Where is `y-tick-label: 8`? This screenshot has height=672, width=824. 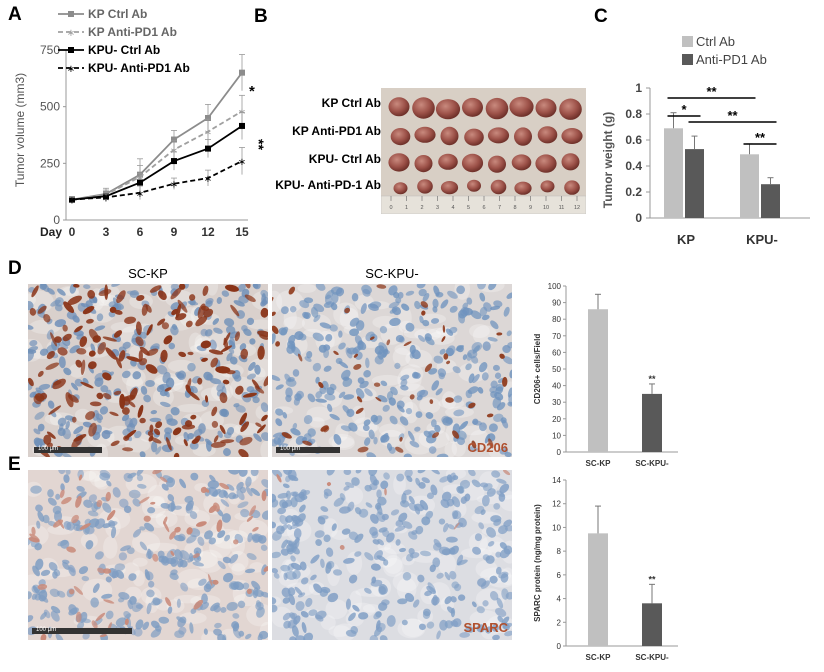
y-tick-label: 8 is located at coordinates (559, 551).